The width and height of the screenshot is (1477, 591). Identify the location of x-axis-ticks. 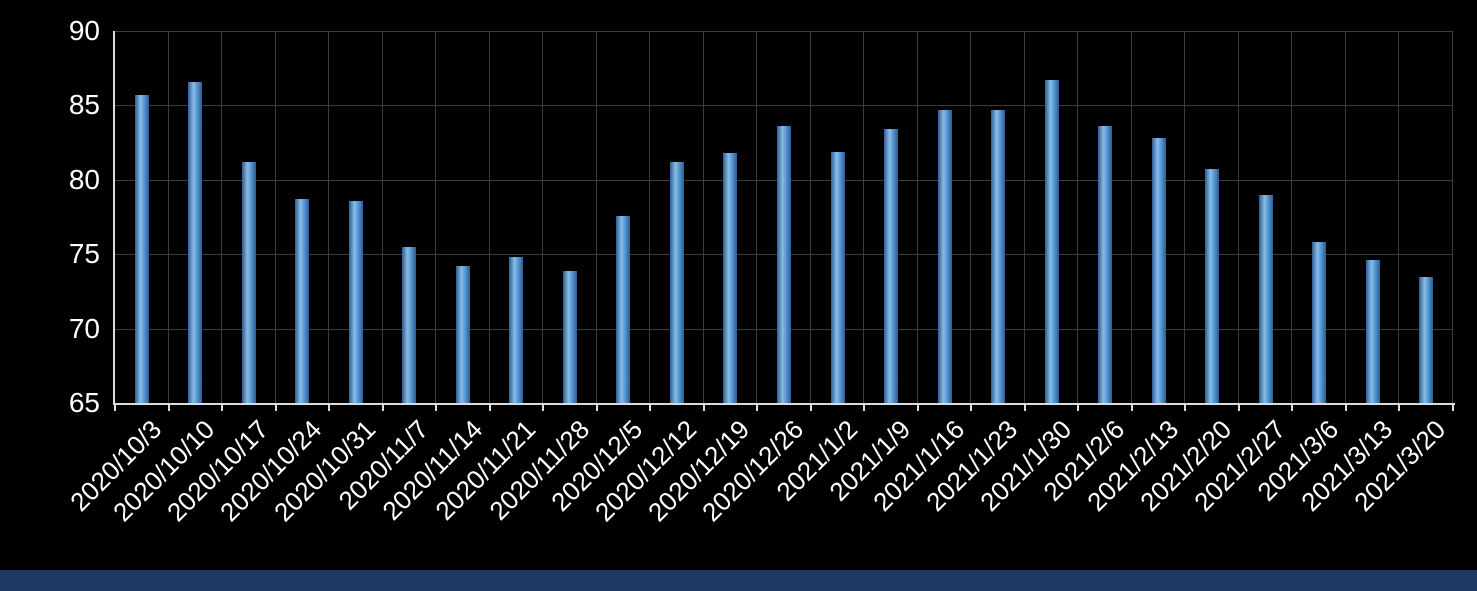
(784, 408).